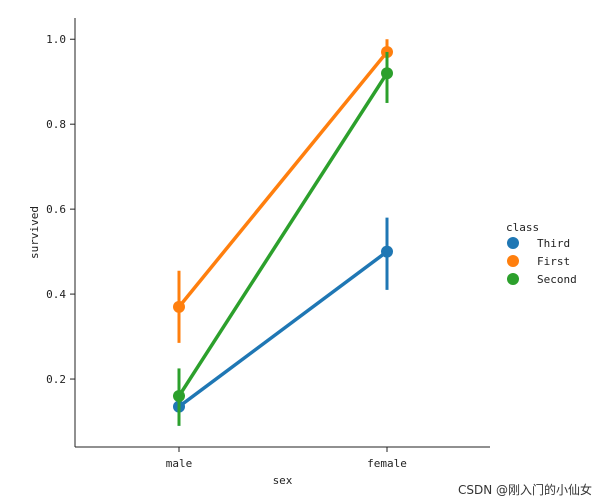  What do you see at coordinates (387, 463) in the screenshot?
I see `x-tick-label: female` at bounding box center [387, 463].